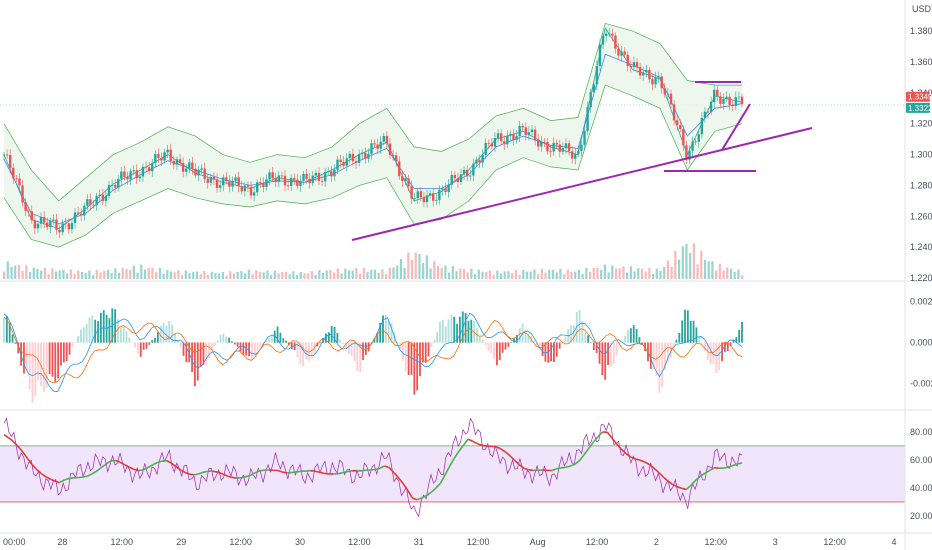 The height and width of the screenshot is (550, 932). Describe the element at coordinates (373, 355) in the screenshot. I see `macd-pane` at that location.